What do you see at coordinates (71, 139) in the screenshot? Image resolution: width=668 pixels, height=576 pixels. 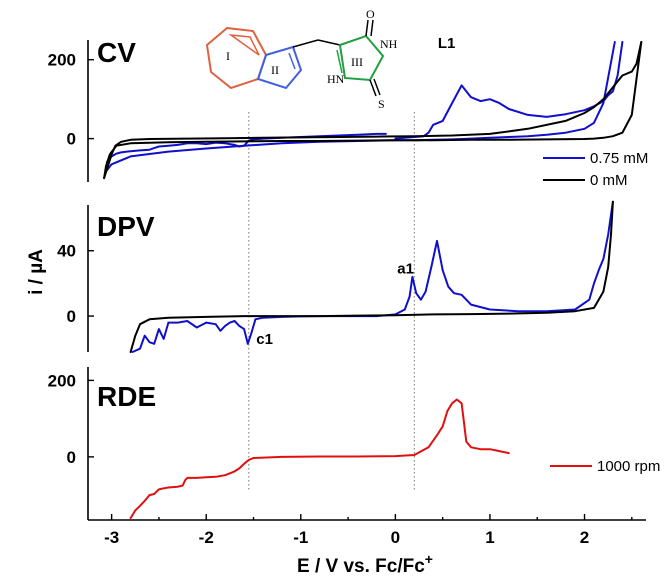 I see `y-tick-label-cv-0: 0` at bounding box center [71, 139].